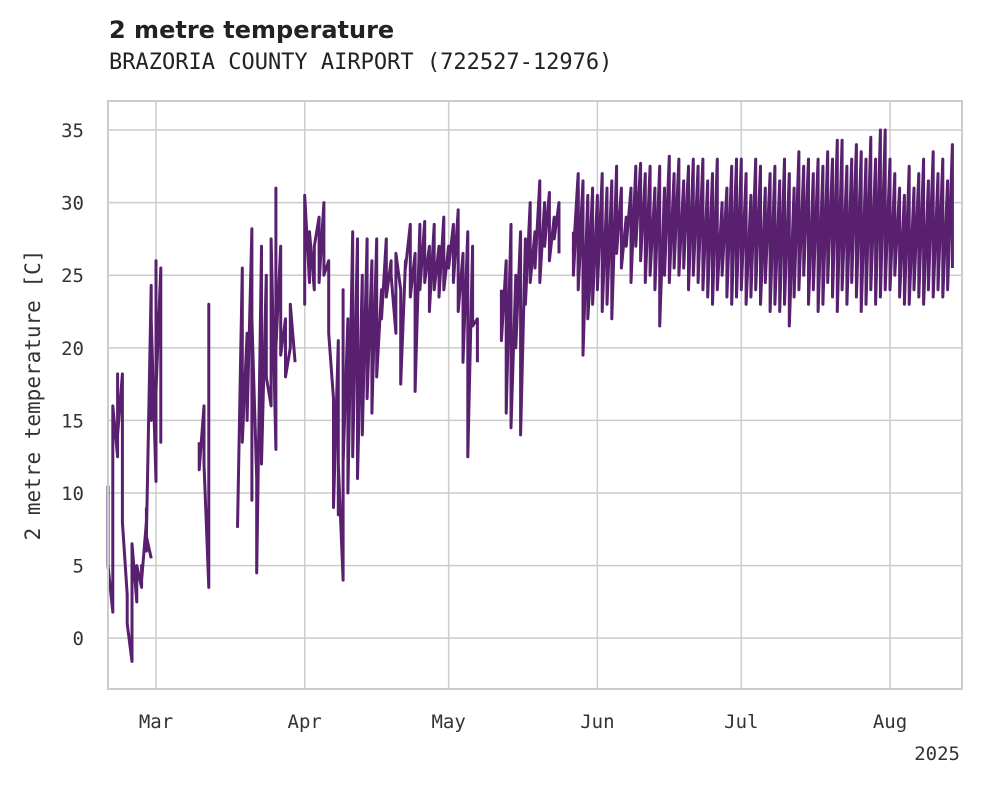 This screenshot has width=981, height=785. What do you see at coordinates (156, 722) in the screenshot?
I see `x-tick-label: Mar` at bounding box center [156, 722].